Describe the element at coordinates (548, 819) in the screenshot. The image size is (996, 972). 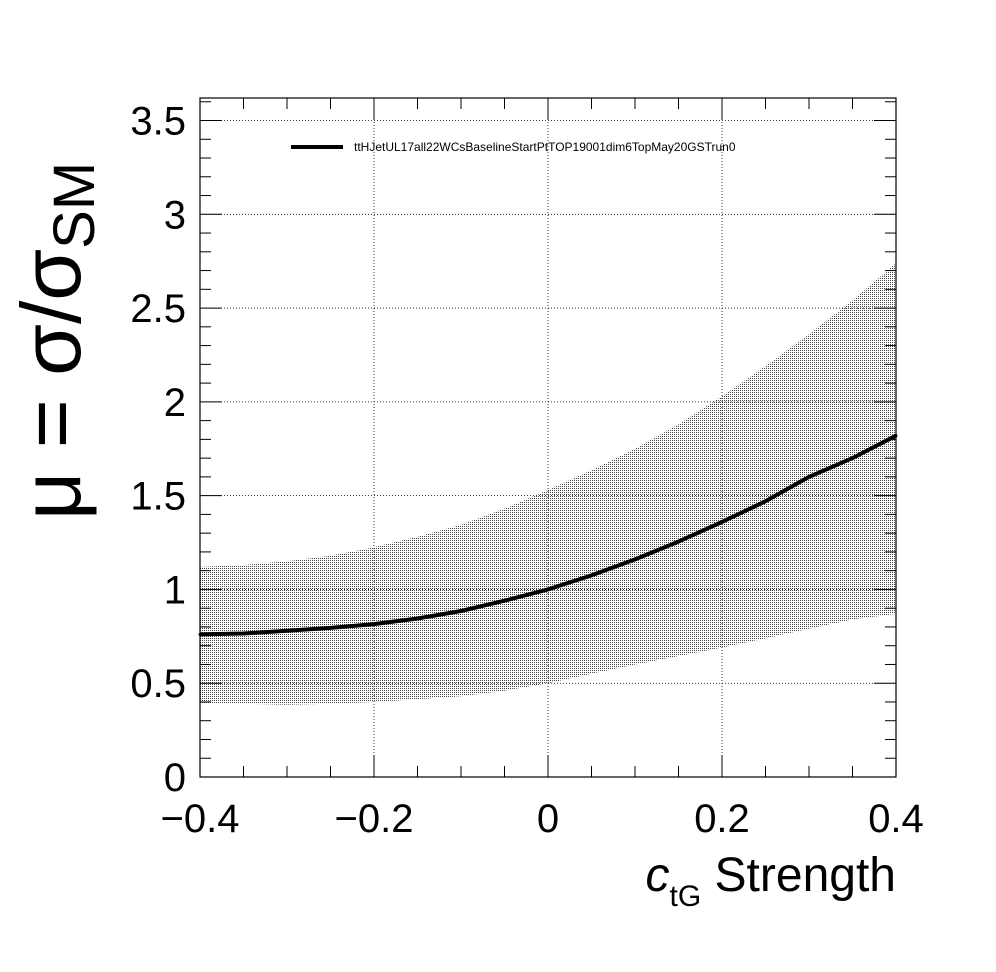
I see `x-tick-label: 0` at that location.